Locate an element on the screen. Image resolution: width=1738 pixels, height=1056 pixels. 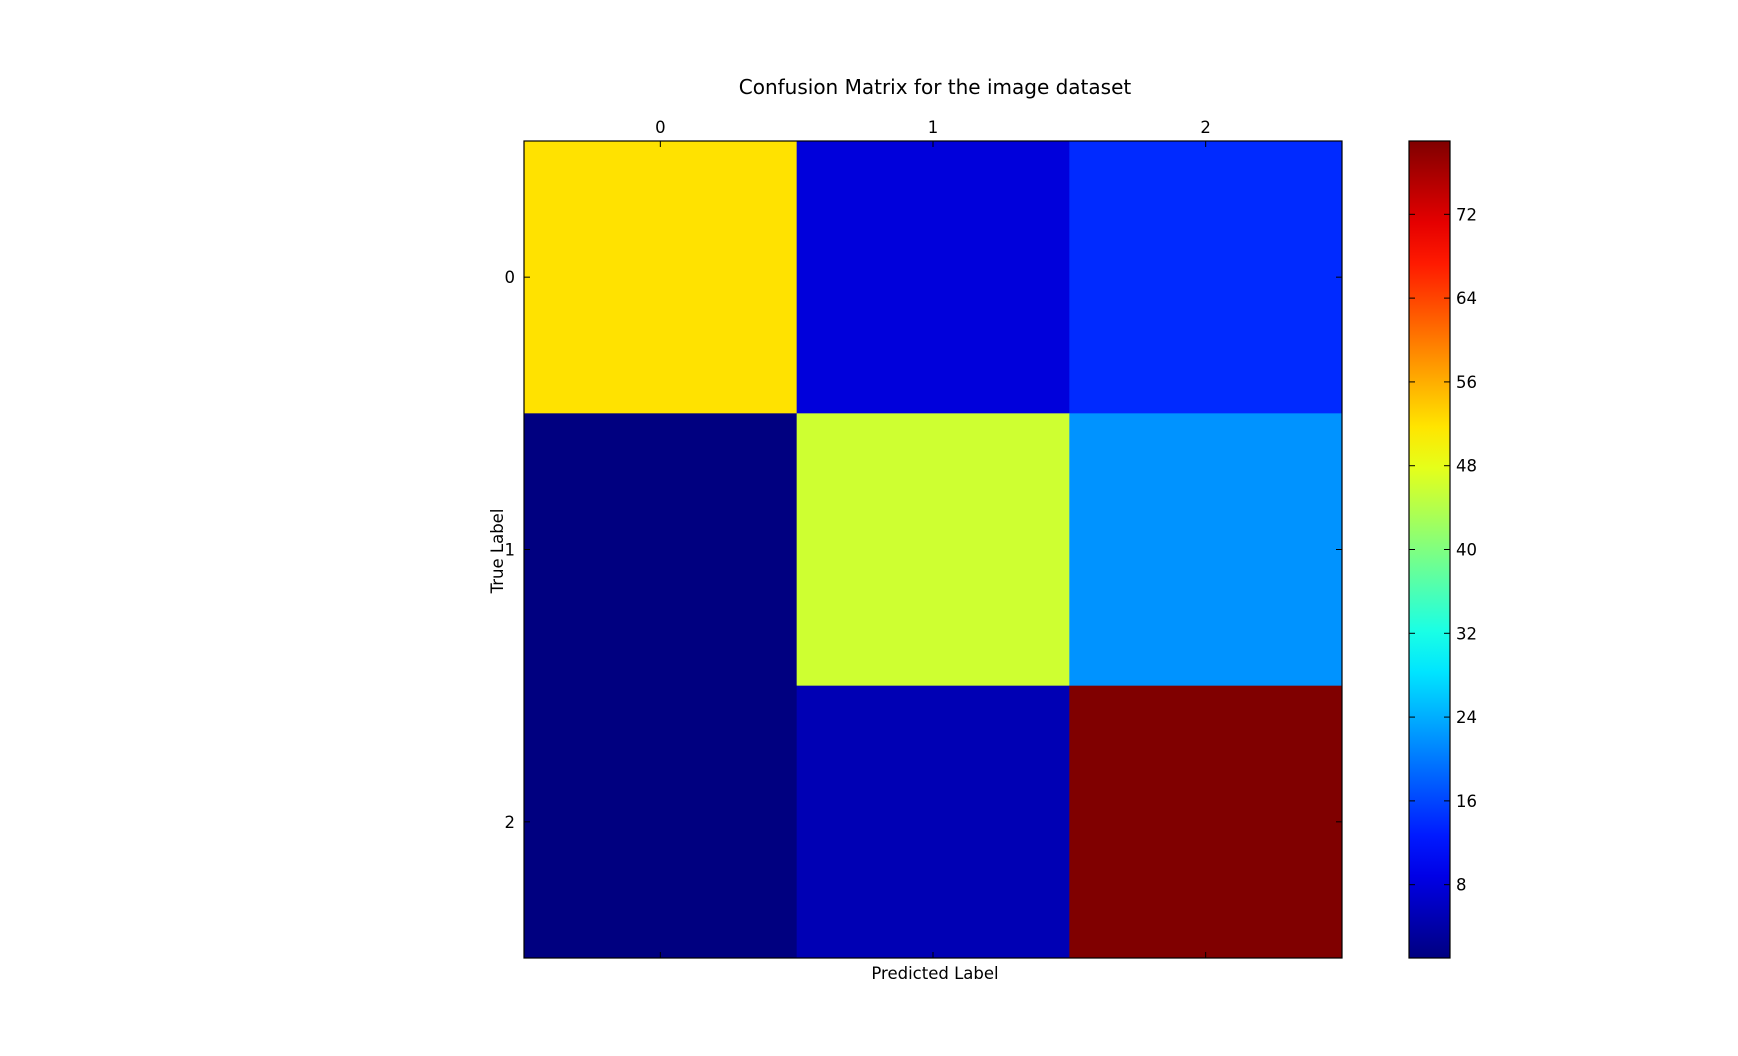
y-tick-label: 2 is located at coordinates (510, 822).